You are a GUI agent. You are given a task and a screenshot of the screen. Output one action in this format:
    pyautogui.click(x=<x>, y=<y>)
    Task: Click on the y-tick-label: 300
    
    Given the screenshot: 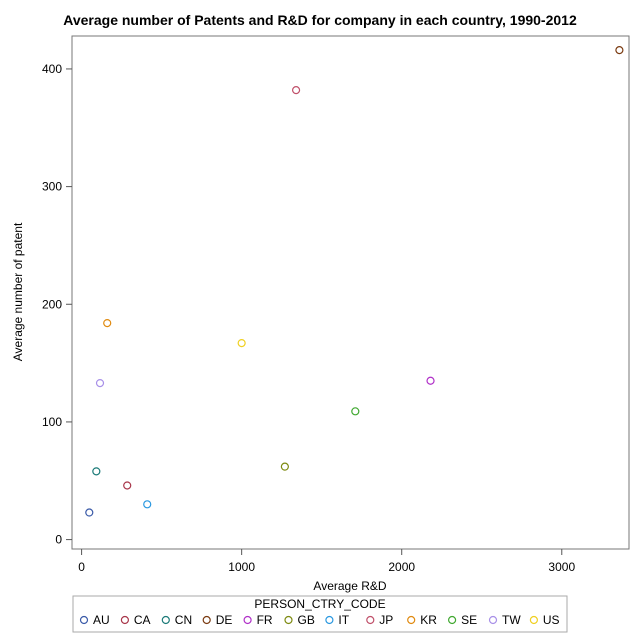 What is the action you would take?
    pyautogui.click(x=52, y=187)
    